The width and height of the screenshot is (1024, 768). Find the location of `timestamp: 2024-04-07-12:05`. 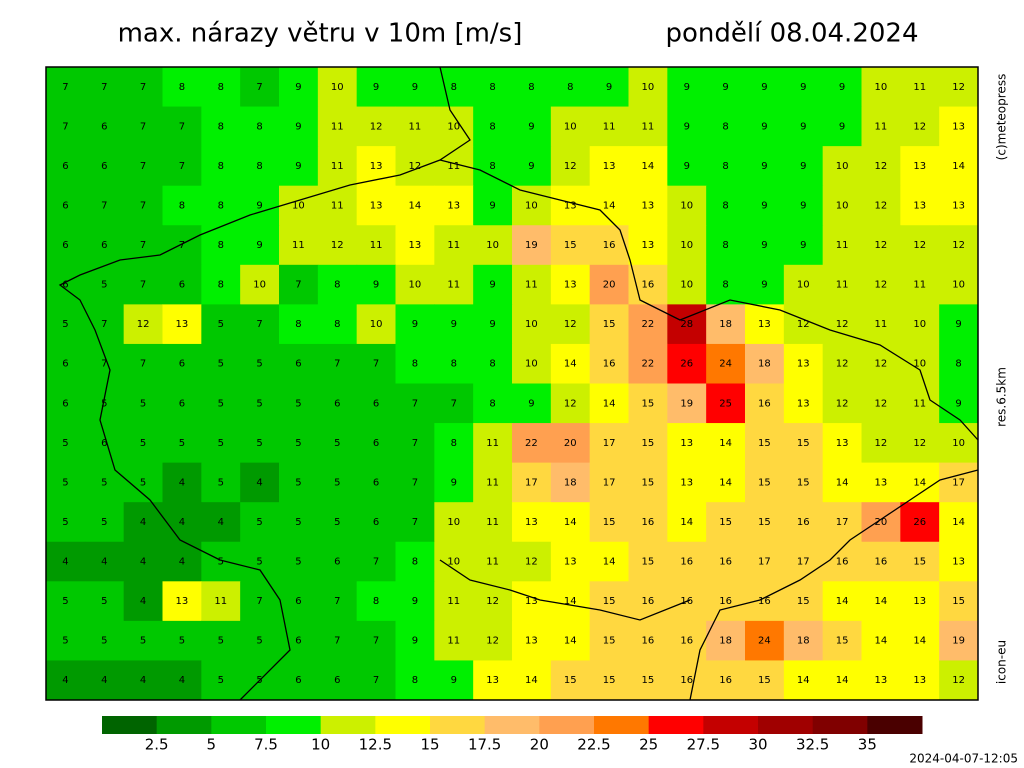

timestamp: 2024-04-07-12:05 is located at coordinates (963, 759).